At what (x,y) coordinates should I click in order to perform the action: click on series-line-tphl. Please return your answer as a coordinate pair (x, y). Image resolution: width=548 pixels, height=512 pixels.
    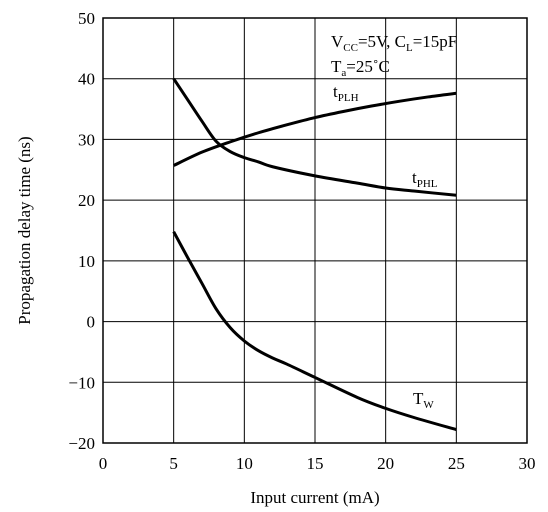
    Looking at the image, I should click on (314, 137).